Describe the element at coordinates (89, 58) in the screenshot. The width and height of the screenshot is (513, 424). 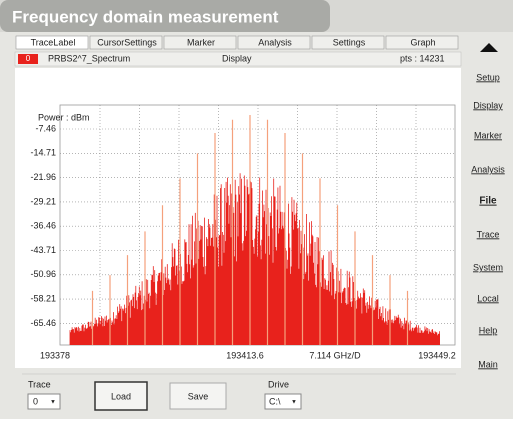
I see `trace-name: PRBS2^7_Spectrum` at that location.